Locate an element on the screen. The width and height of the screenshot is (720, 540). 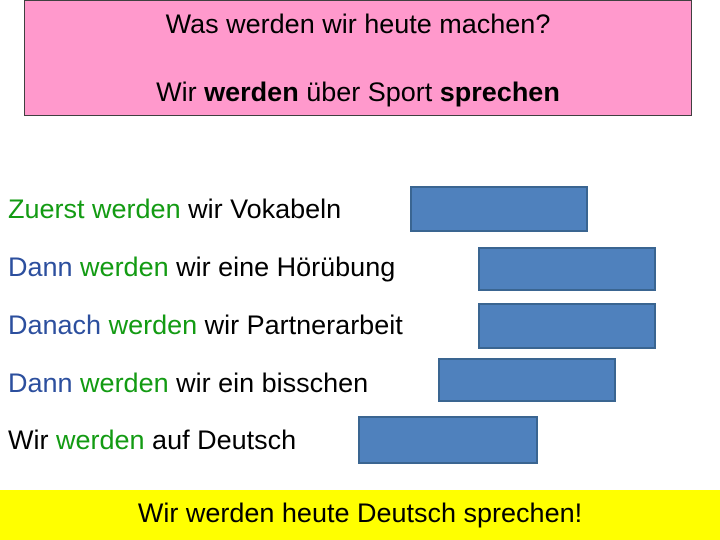
sentence-2: Dann werden wir eine Hörübung is located at coordinates (201, 267).